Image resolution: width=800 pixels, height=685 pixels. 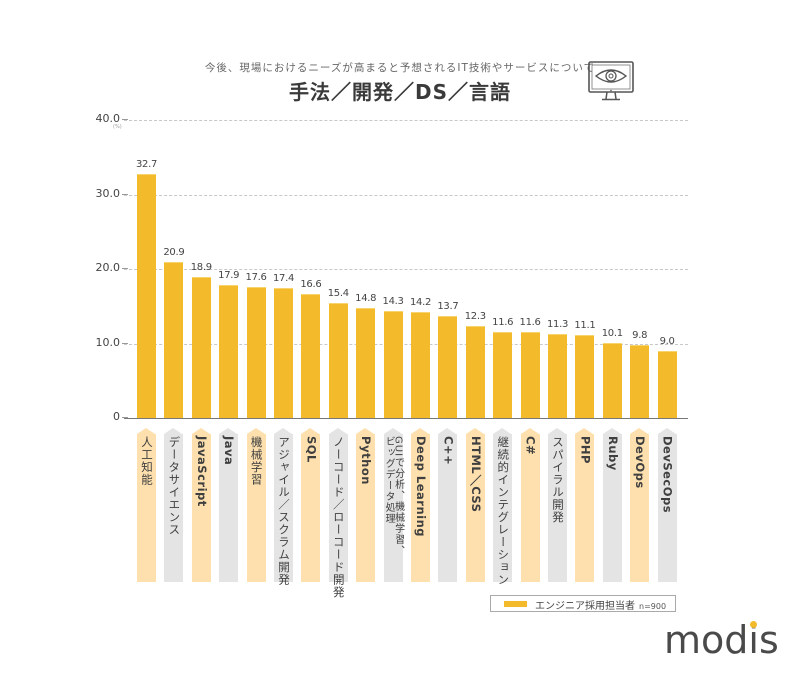 What do you see at coordinates (399, 92) in the screenshot?
I see `chart-title: 手法／開発／DS／言語` at bounding box center [399, 92].